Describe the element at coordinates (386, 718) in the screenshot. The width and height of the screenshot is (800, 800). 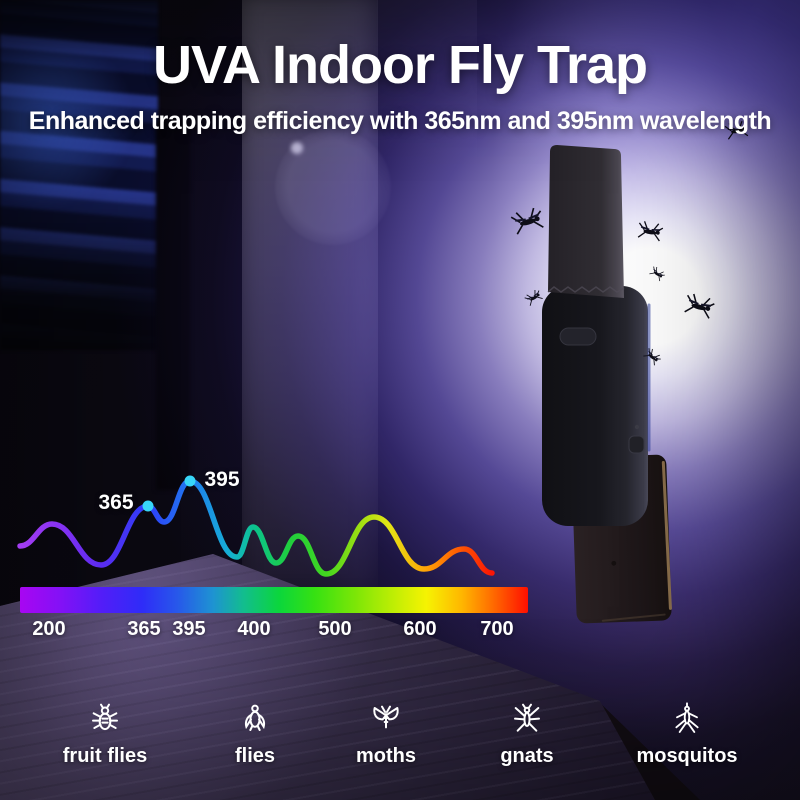
I see `moth-icon` at that location.